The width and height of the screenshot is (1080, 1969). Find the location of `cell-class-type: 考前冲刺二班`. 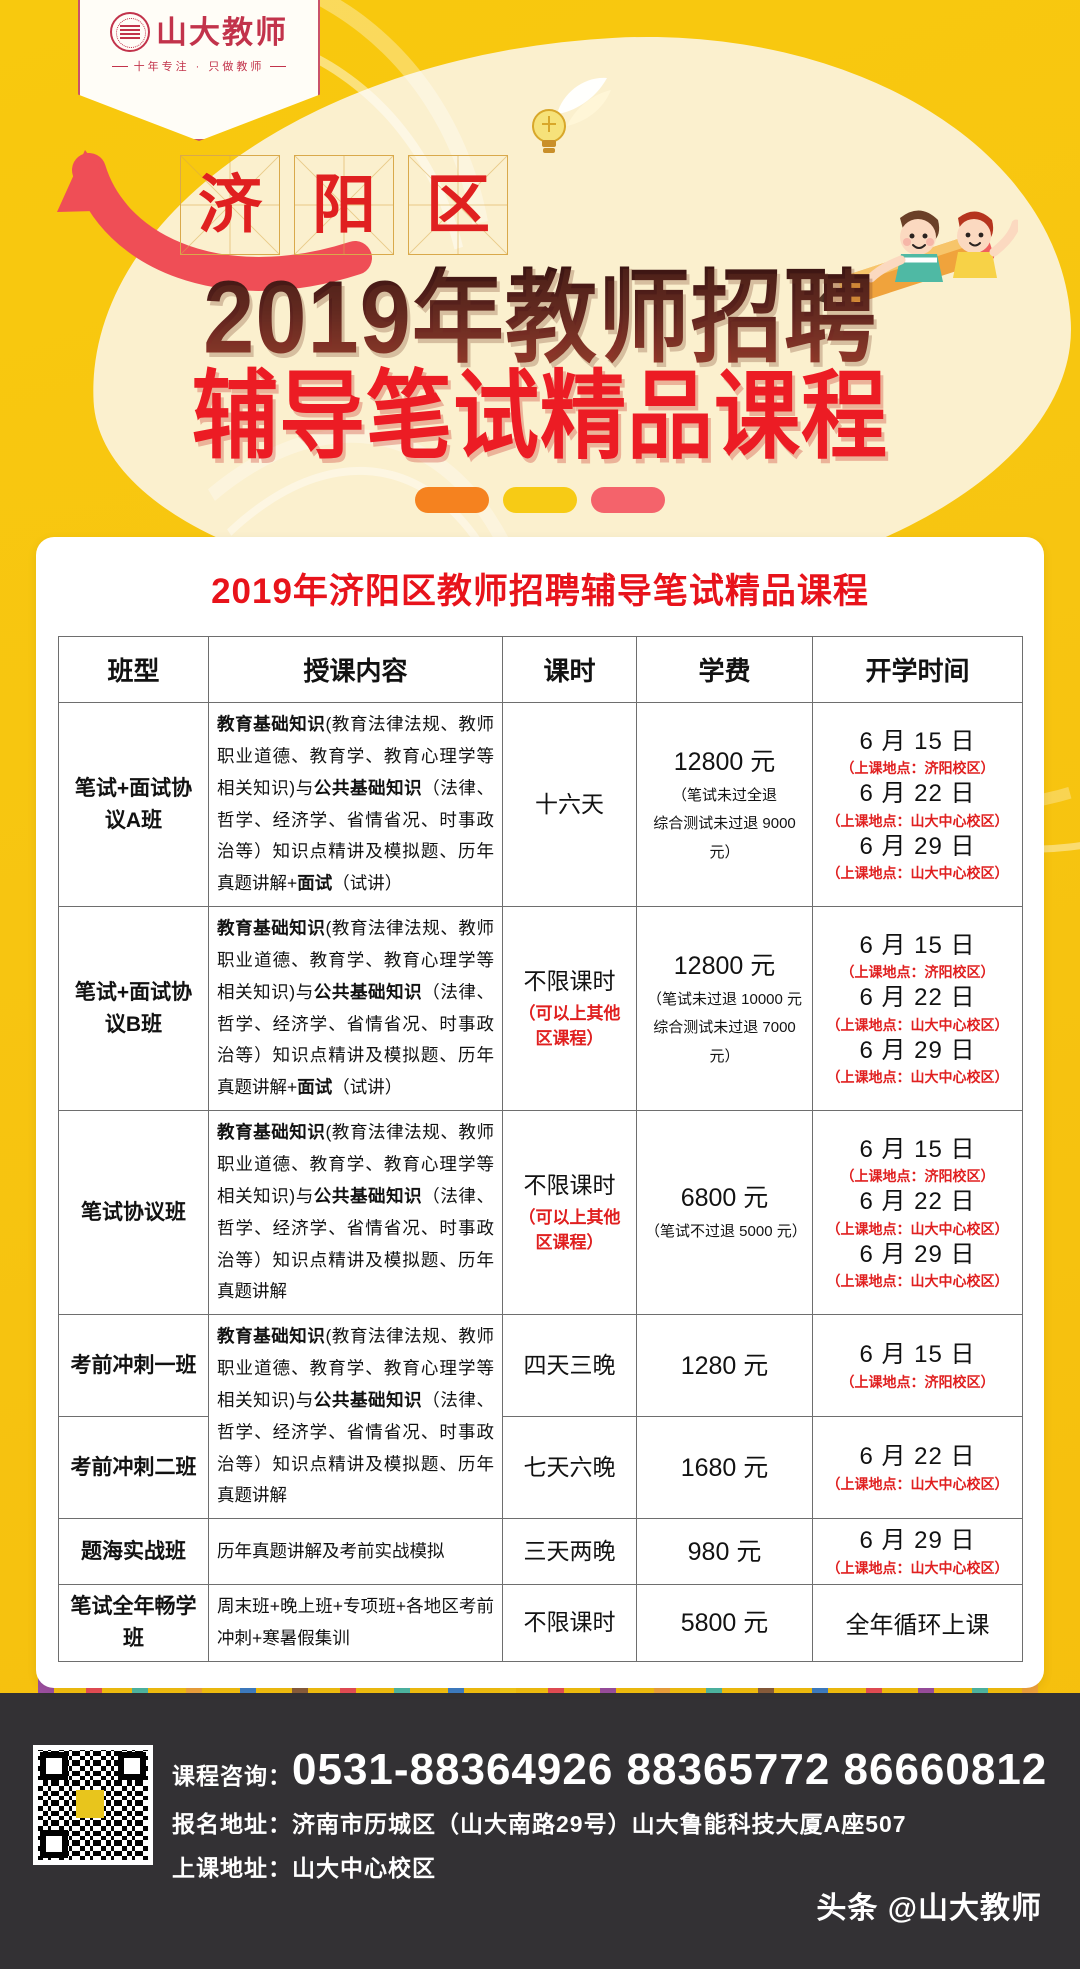

cell-class-type: 考前冲刺二班 is located at coordinates (133, 1468).